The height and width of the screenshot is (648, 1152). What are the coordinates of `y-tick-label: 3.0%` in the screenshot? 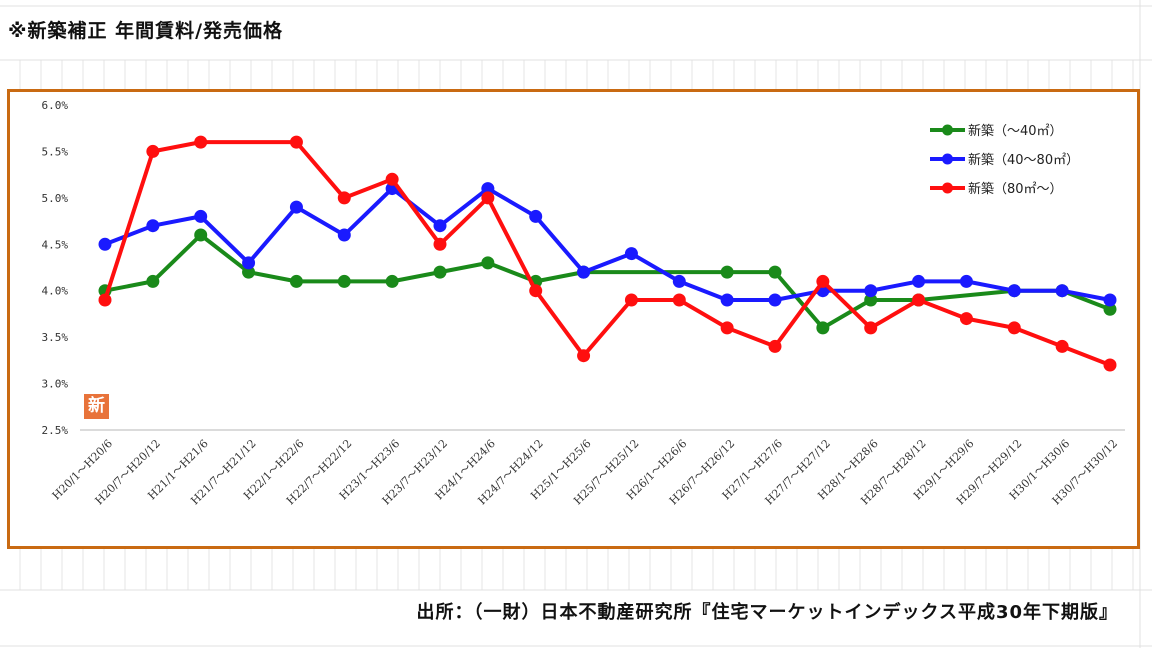 It's located at (55, 384).